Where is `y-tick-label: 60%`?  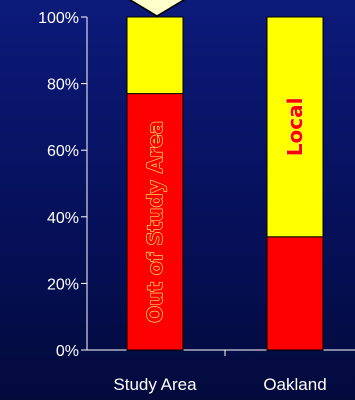
y-tick-label: 60% is located at coordinates (63, 151).